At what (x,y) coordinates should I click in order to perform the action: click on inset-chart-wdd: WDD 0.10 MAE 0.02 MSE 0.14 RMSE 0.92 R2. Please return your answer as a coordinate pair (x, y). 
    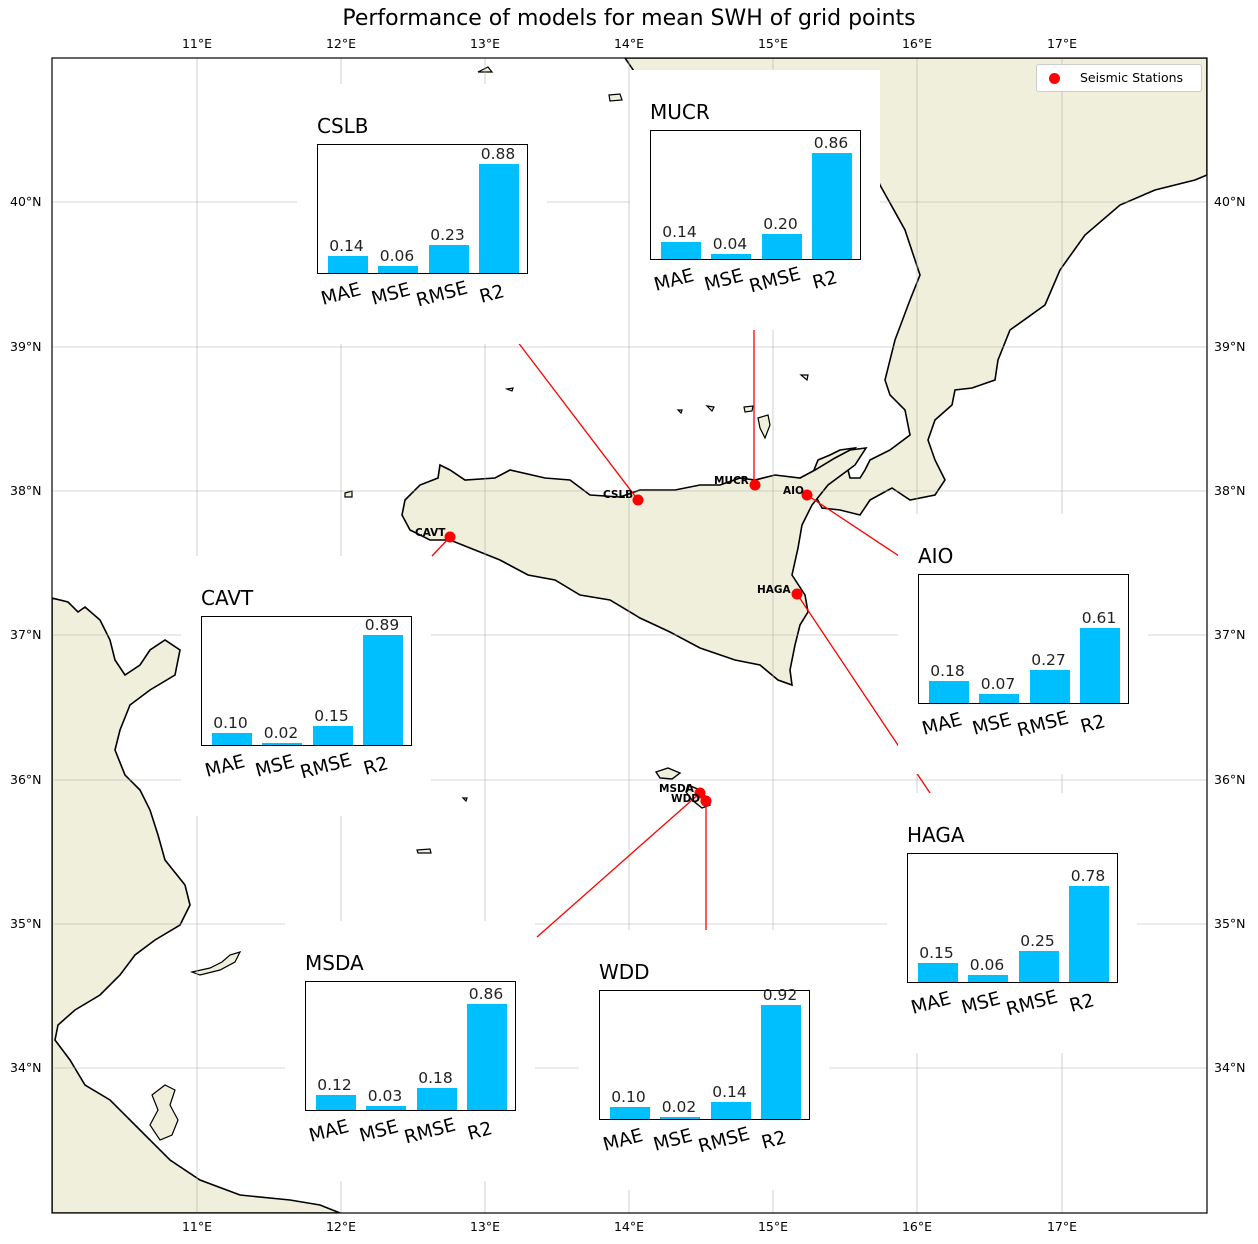
    Looking at the image, I should click on (704, 1060).